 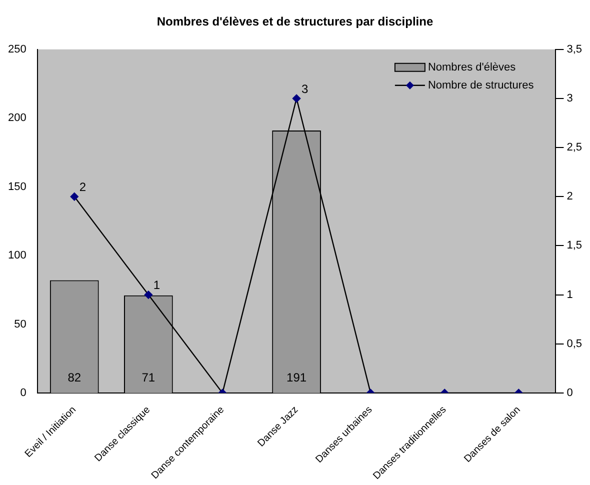 I want to click on y2-tick-label: 0, so click(x=569, y=392).